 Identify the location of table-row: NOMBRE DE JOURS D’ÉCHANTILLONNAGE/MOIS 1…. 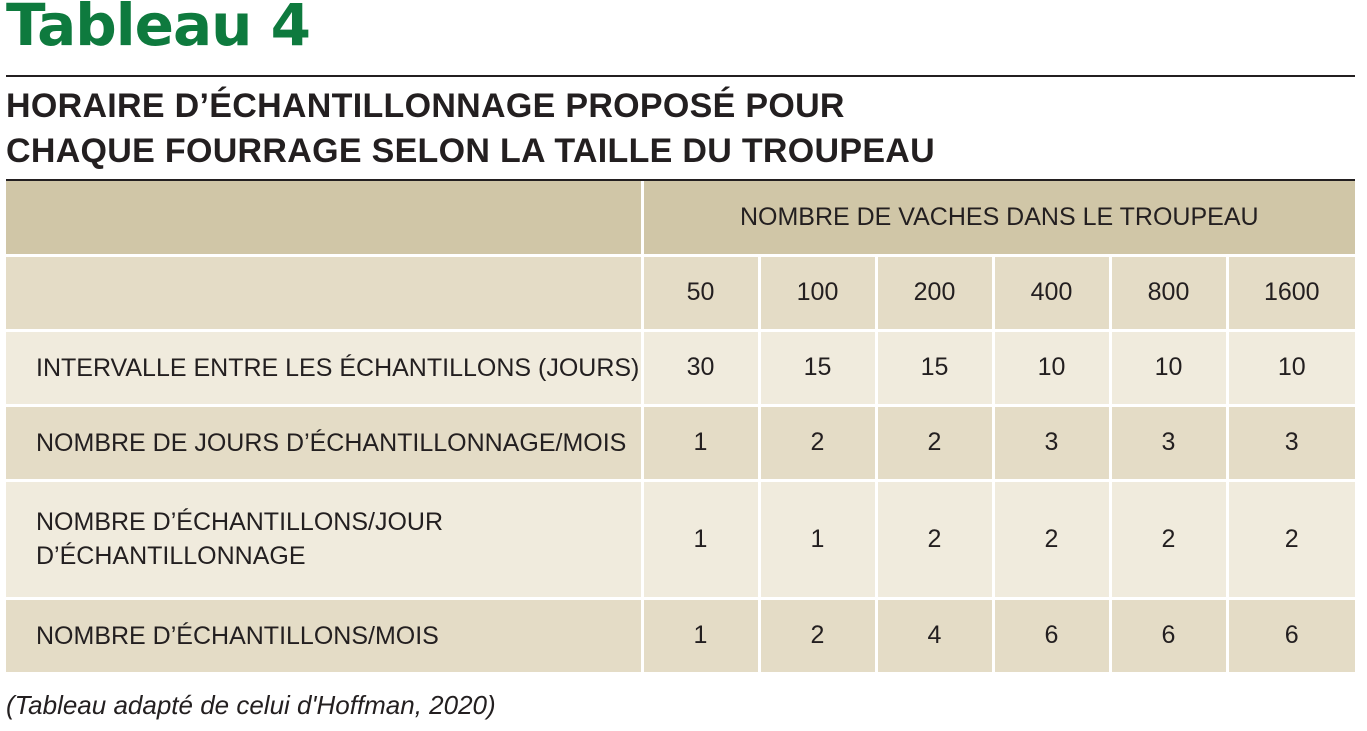
(681, 442).